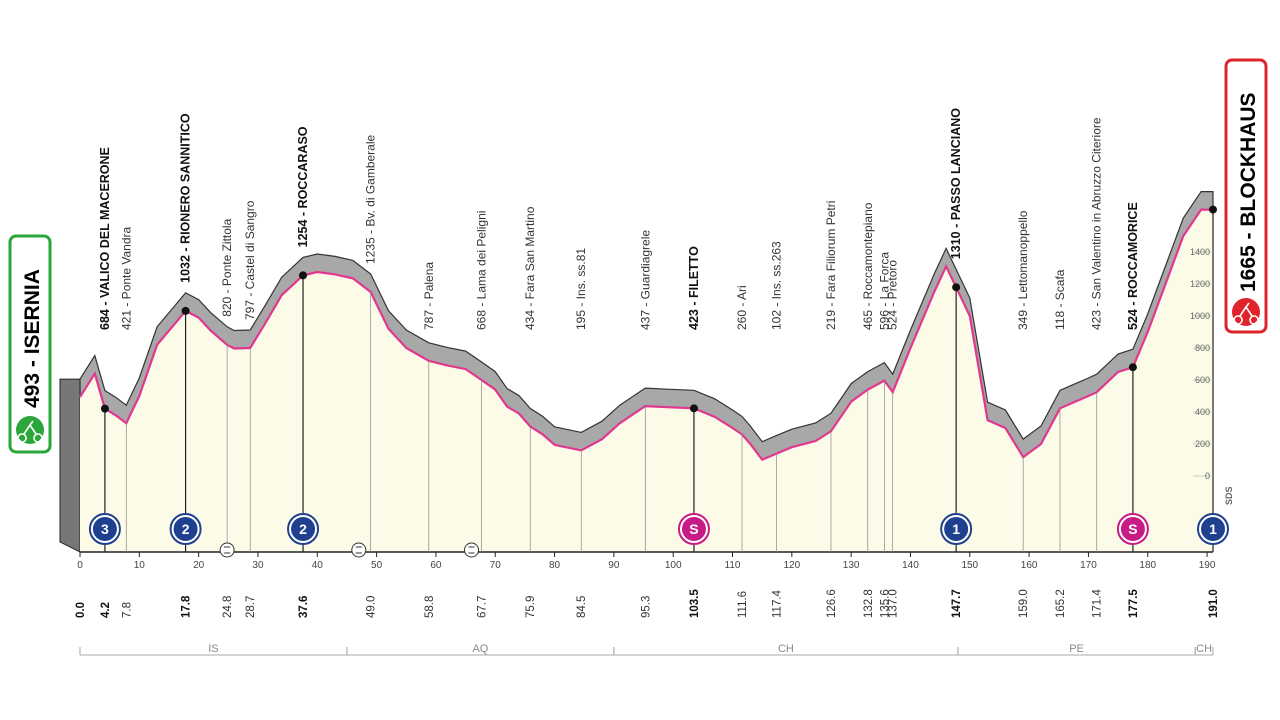 The image size is (1280, 720). I want to click on point-name: 524 - Pretoro, so click(893, 295).